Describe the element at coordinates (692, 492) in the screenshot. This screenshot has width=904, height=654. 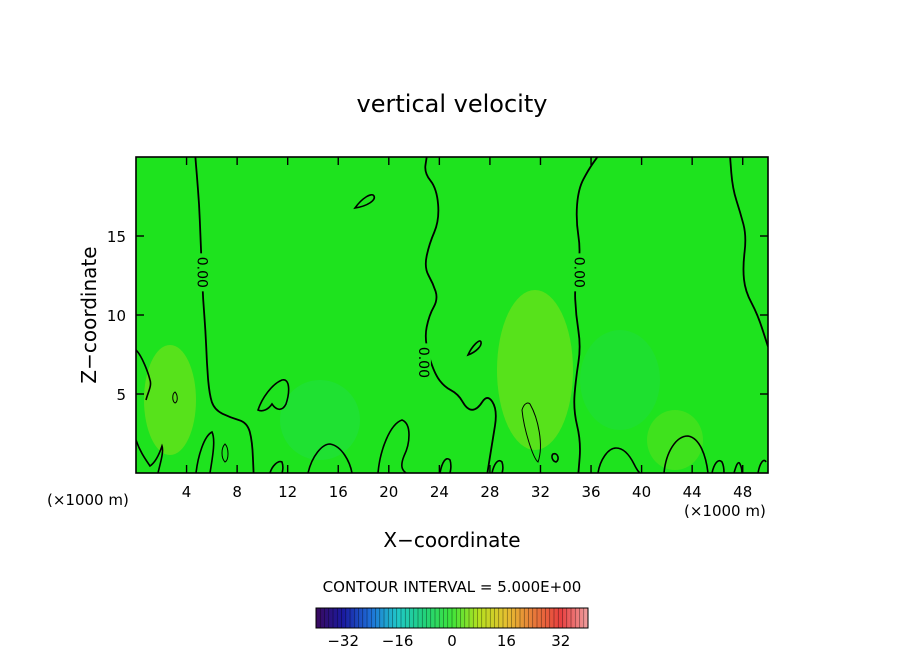
I see `x-tick-label: 44` at that location.